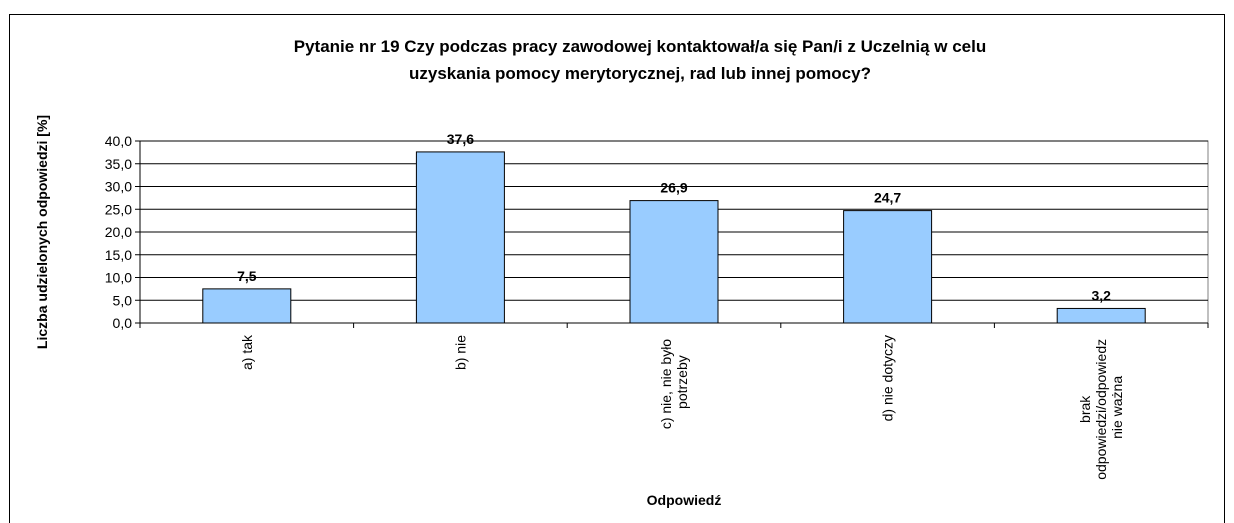 The height and width of the screenshot is (523, 1234). I want to click on x-tick-label-line: d) nie dotyczy, so click(888, 378).